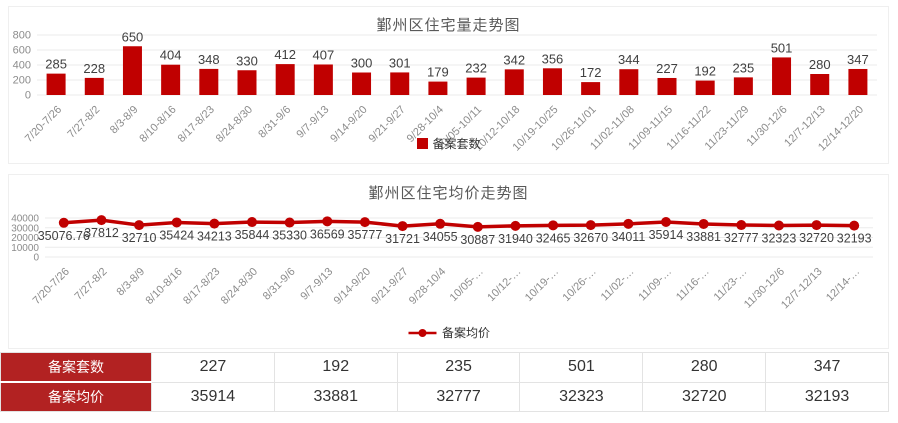  Describe the element at coordinates (365, 235) in the screenshot. I see `point-value-label: 35777` at that location.